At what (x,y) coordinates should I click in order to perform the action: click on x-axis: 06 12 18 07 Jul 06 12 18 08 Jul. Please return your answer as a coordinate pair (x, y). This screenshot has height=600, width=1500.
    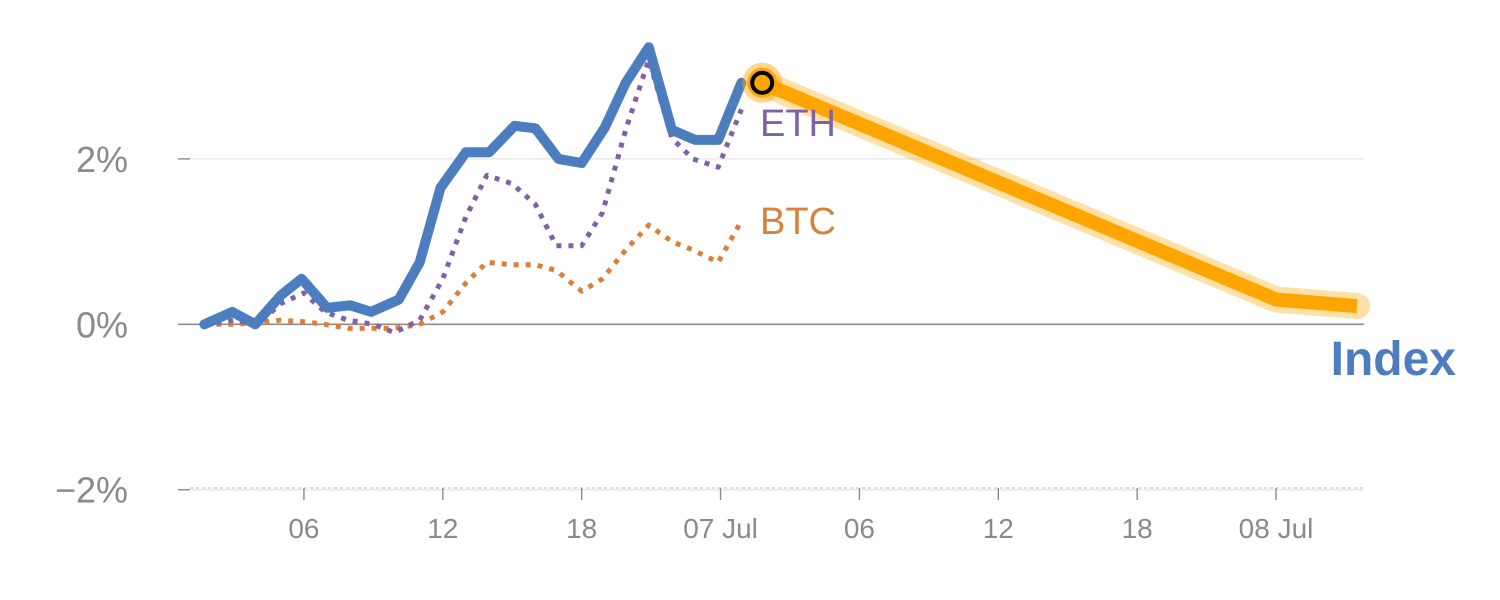
    Looking at the image, I should click on (800, 516).